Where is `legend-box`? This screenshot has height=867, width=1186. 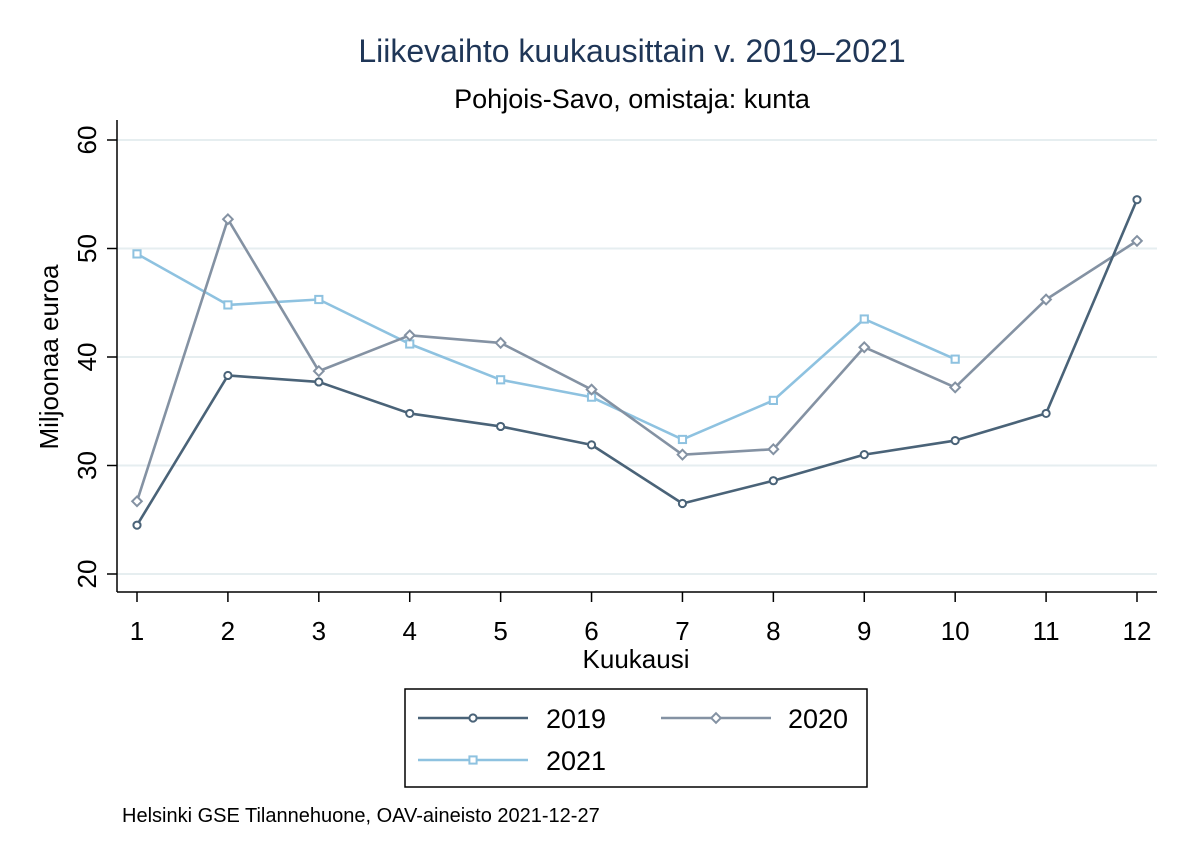 legend-box is located at coordinates (636, 738).